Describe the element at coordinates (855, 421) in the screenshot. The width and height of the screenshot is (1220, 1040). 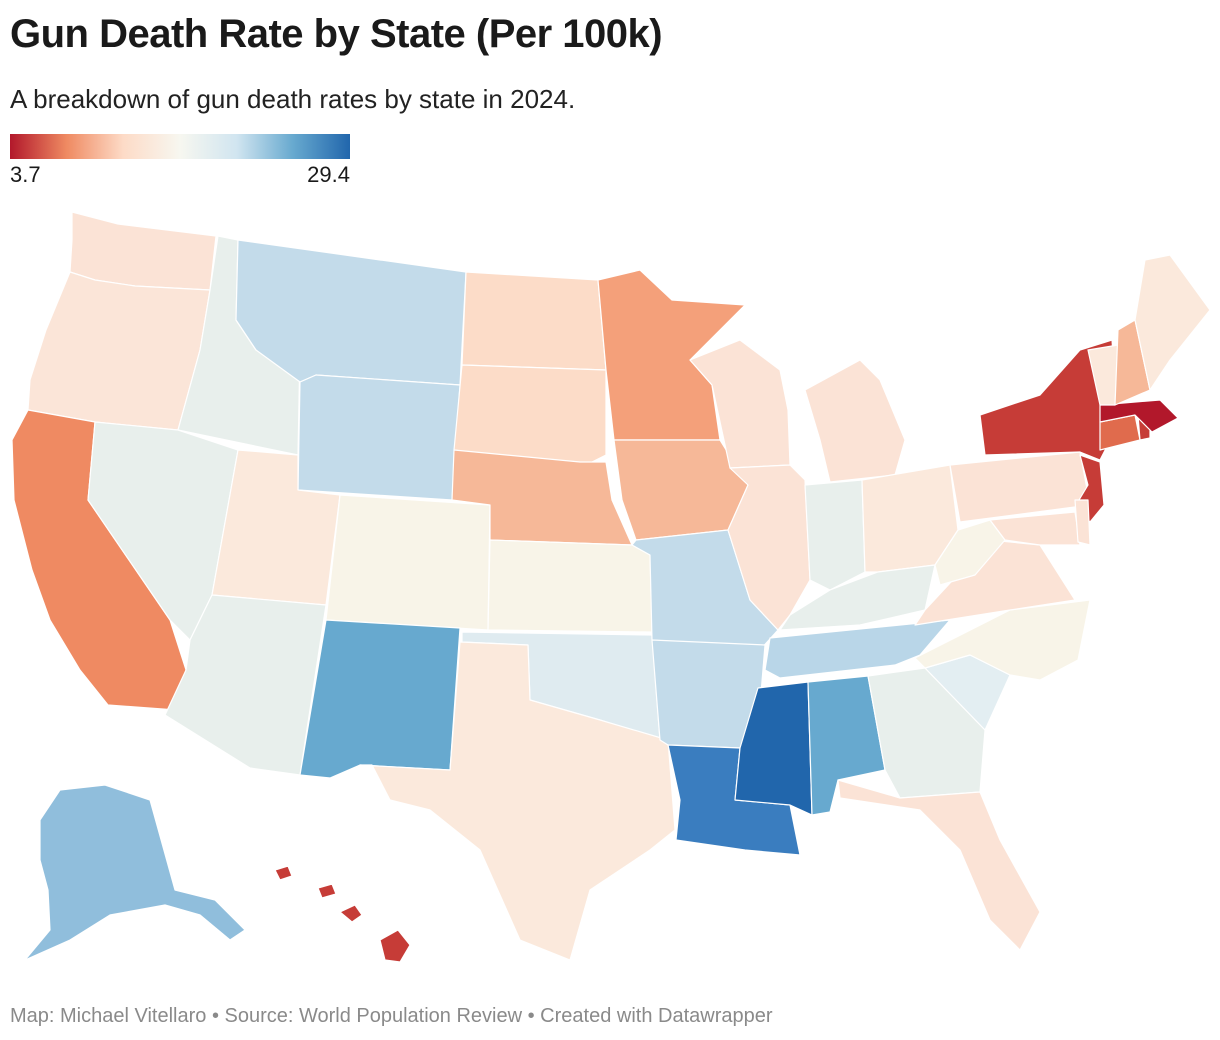
I see `state-mi` at that location.